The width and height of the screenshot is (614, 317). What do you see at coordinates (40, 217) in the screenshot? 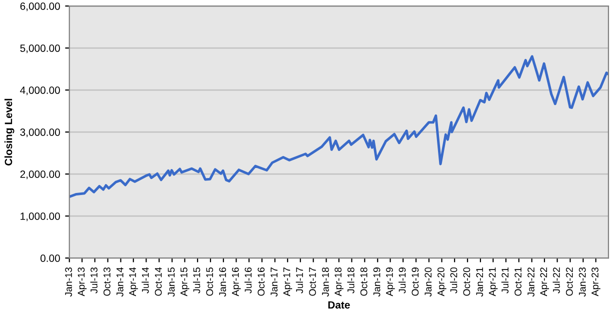
I see `y-tick-label: 1,000.00` at bounding box center [40, 217].